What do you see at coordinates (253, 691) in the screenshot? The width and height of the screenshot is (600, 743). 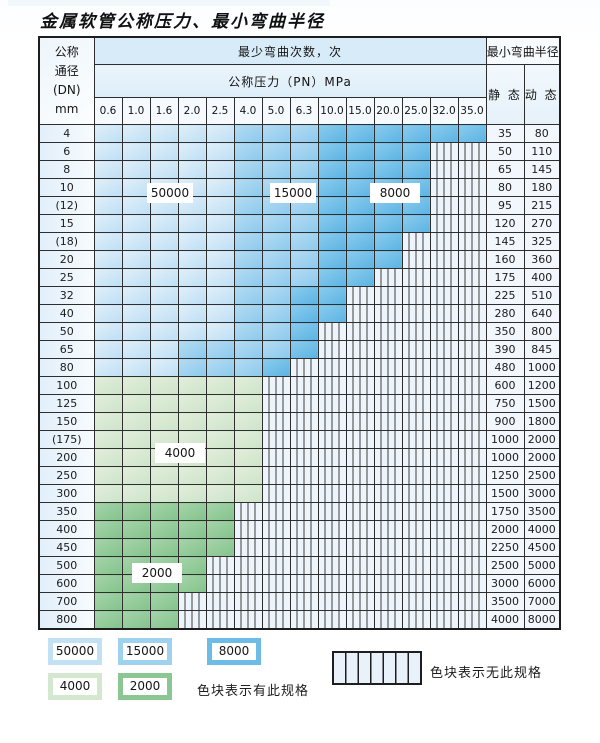 I see `legend-has-spec-text: 色块表示有此规格` at bounding box center [253, 691].